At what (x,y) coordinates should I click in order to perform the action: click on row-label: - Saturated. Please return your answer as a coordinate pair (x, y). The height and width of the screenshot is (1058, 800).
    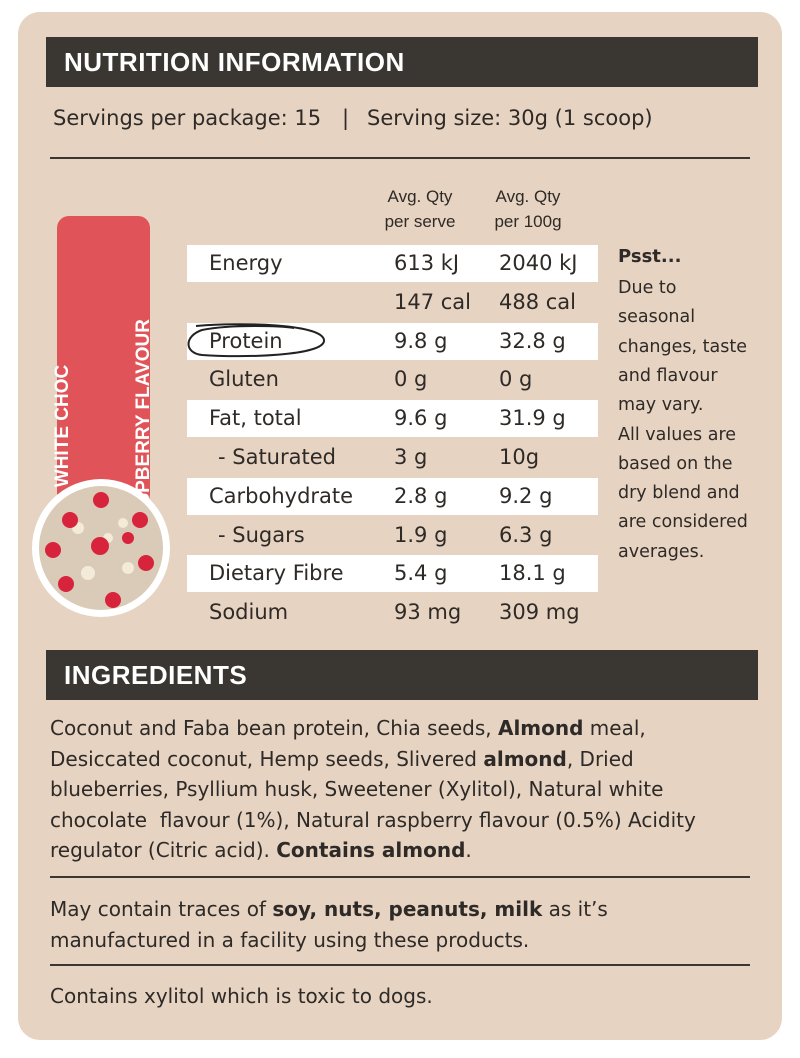
    Looking at the image, I should click on (277, 457).